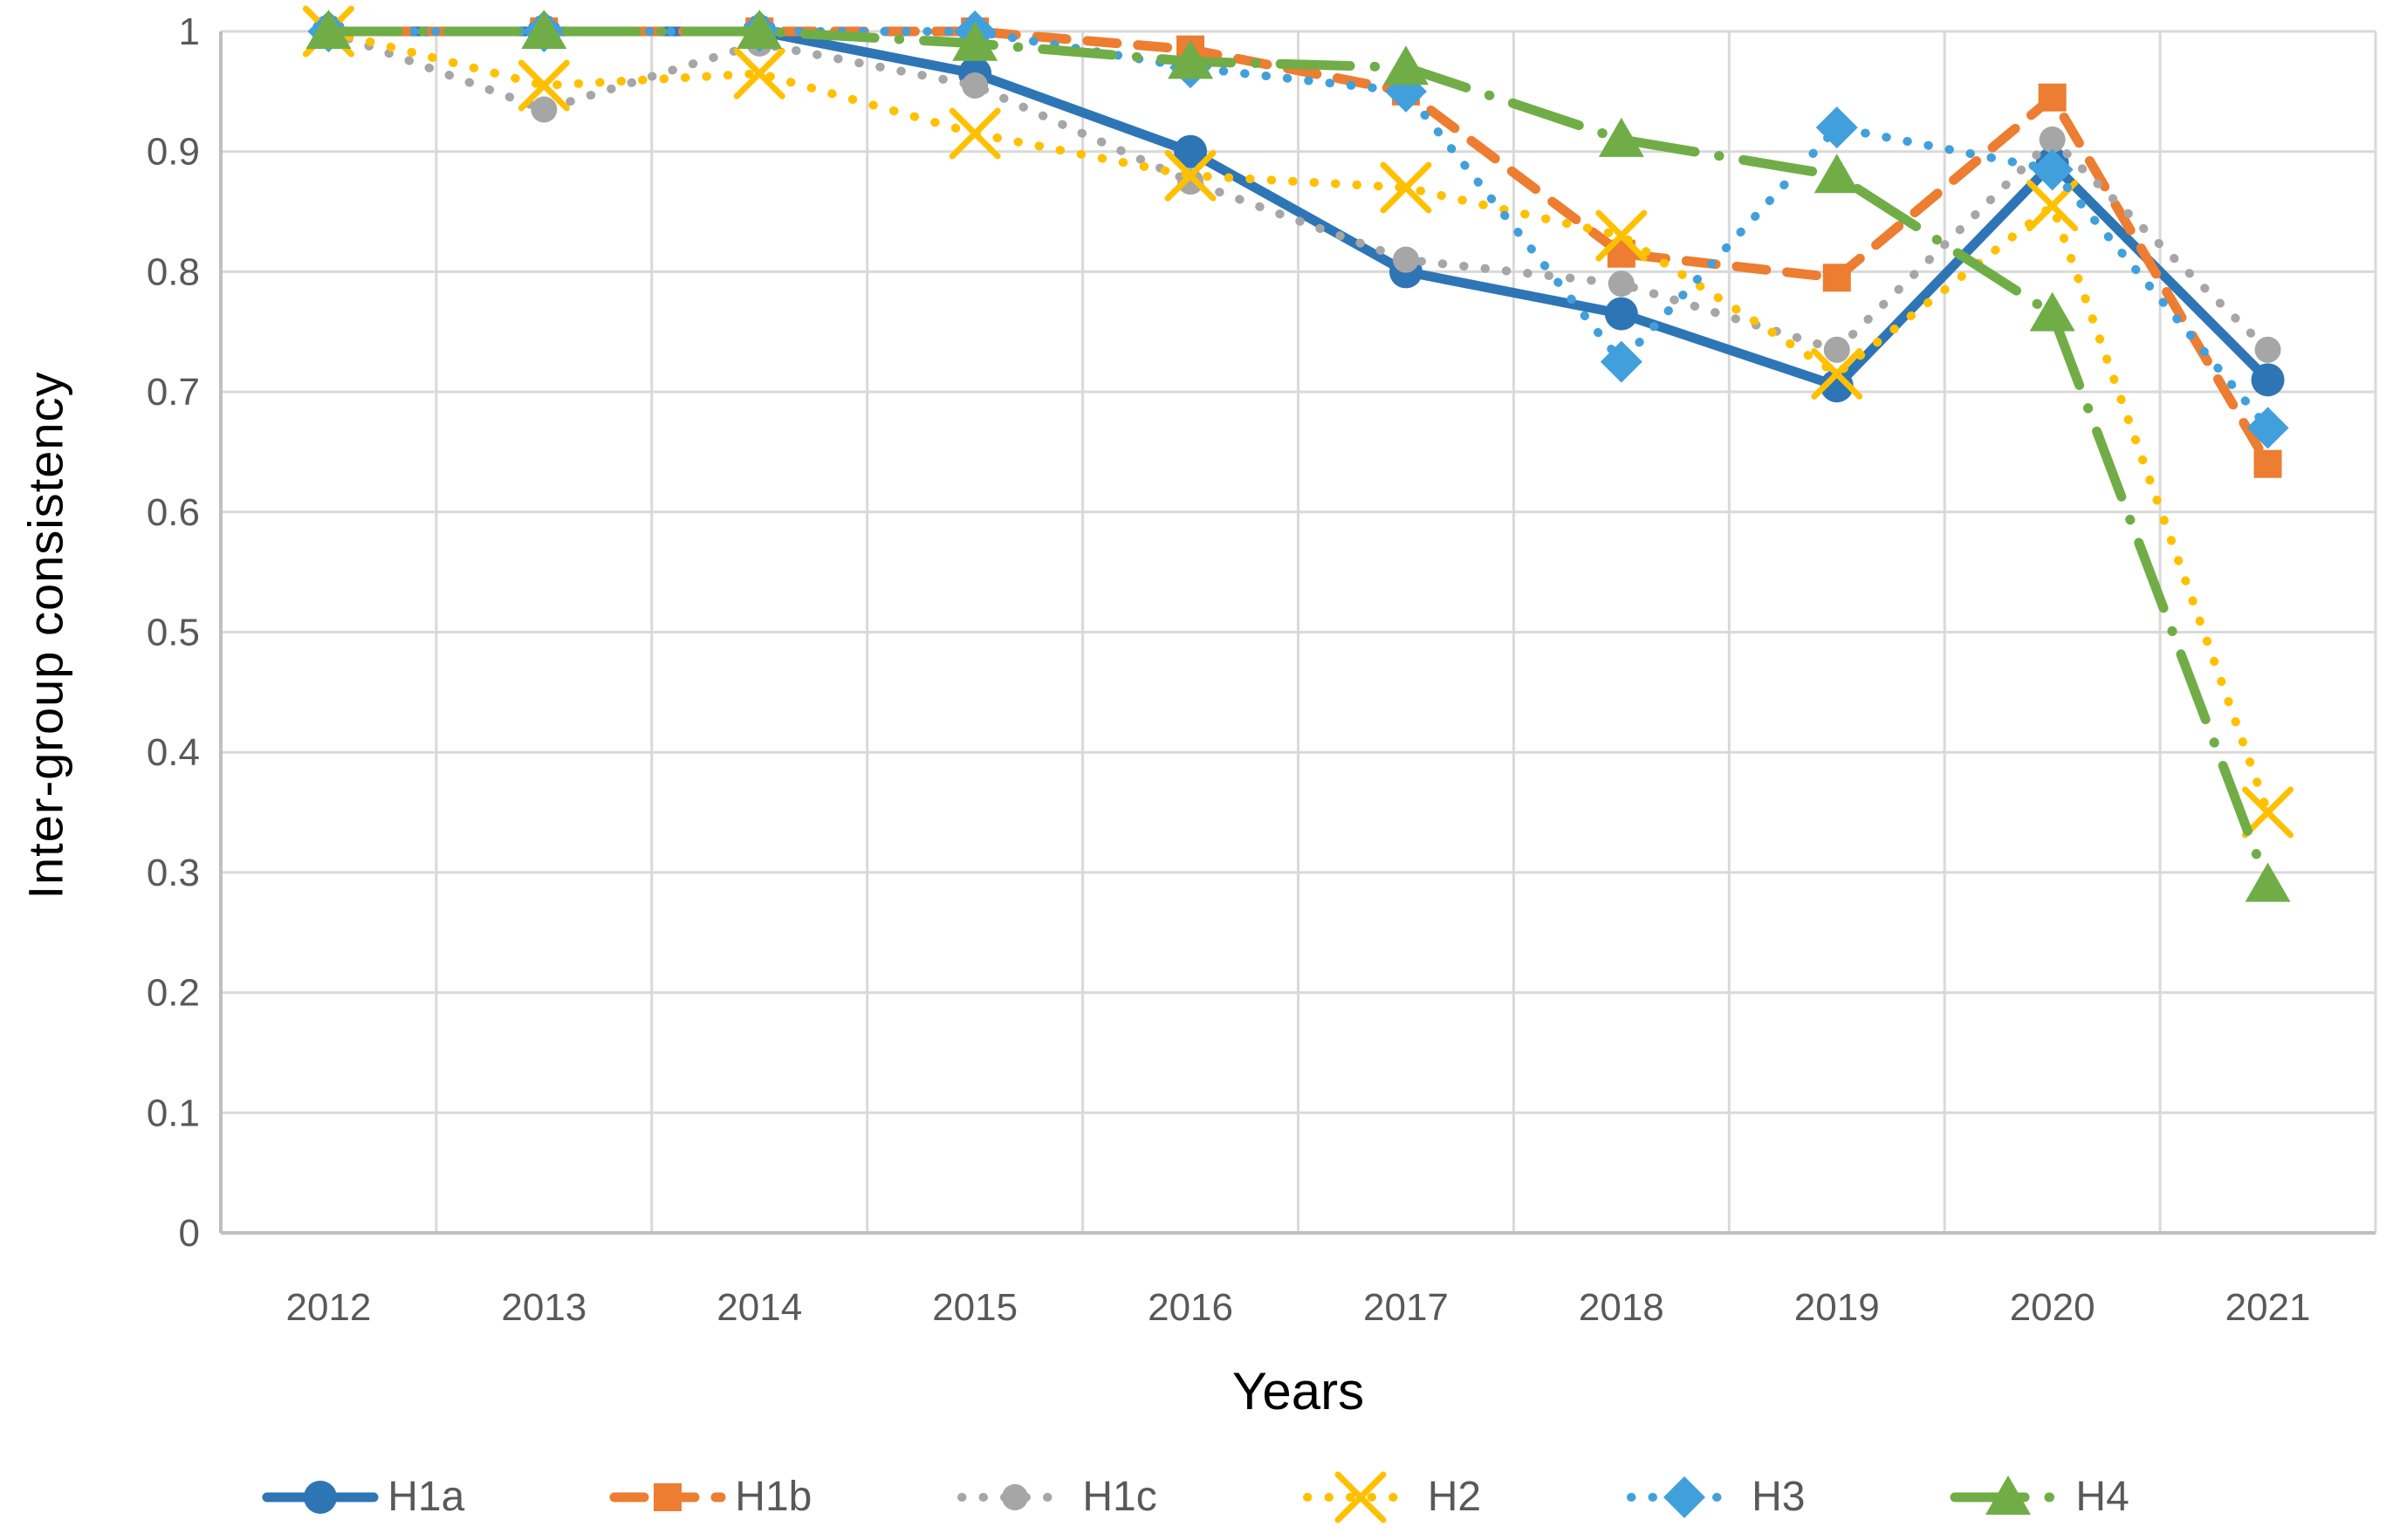 The image size is (2393, 1540). Describe the element at coordinates (2102, 1497) in the screenshot. I see `legend-label: H4` at that location.